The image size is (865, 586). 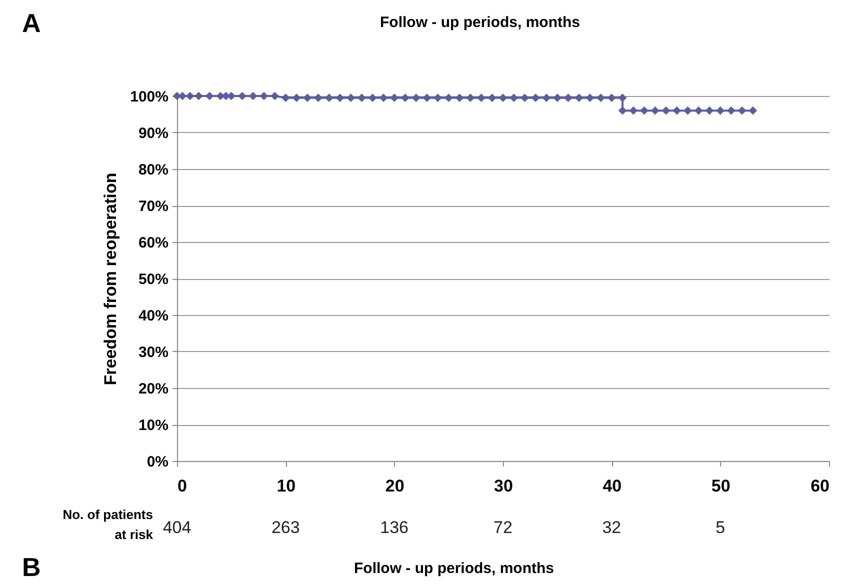 I want to click on x-tick-label: 50, so click(x=720, y=486).